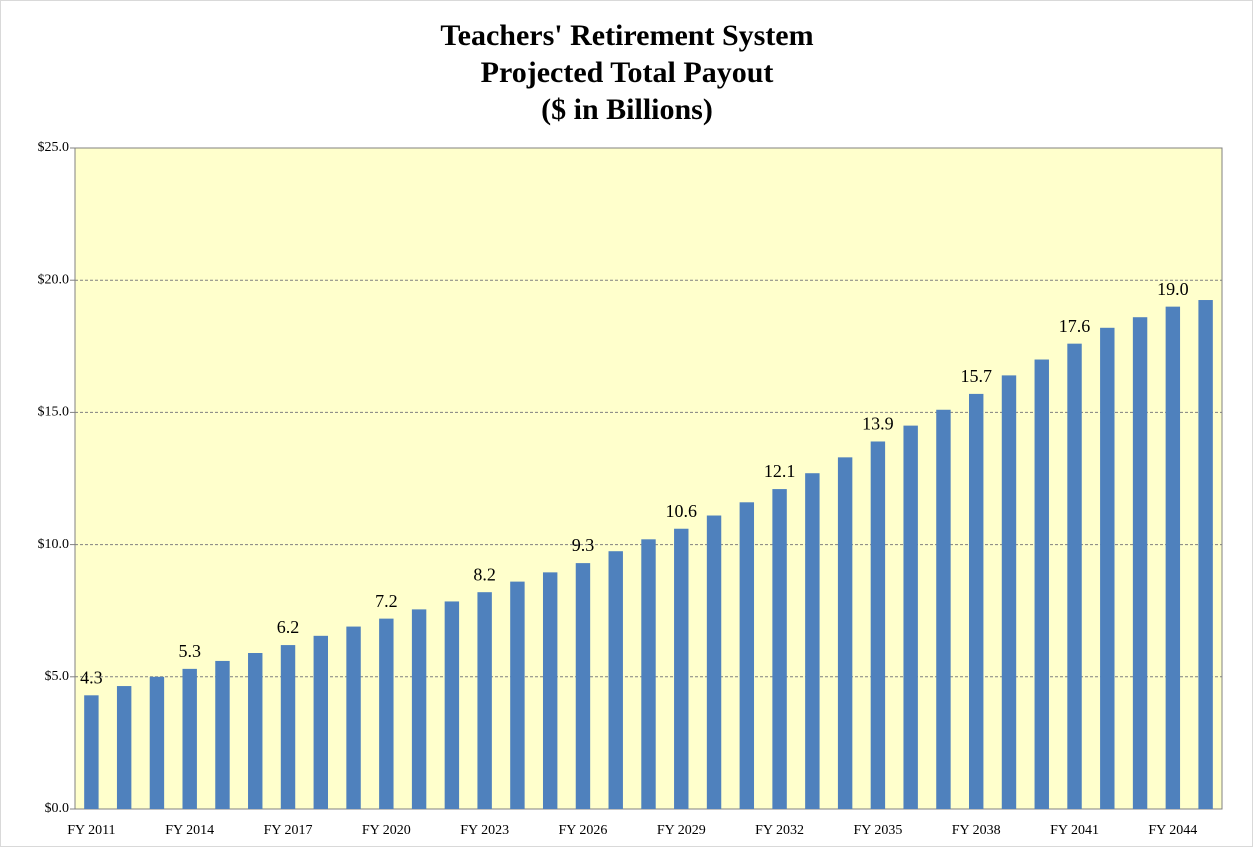 The height and width of the screenshot is (847, 1253). Describe the element at coordinates (57, 808) in the screenshot. I see `y-tick-label: $0.0` at that location.